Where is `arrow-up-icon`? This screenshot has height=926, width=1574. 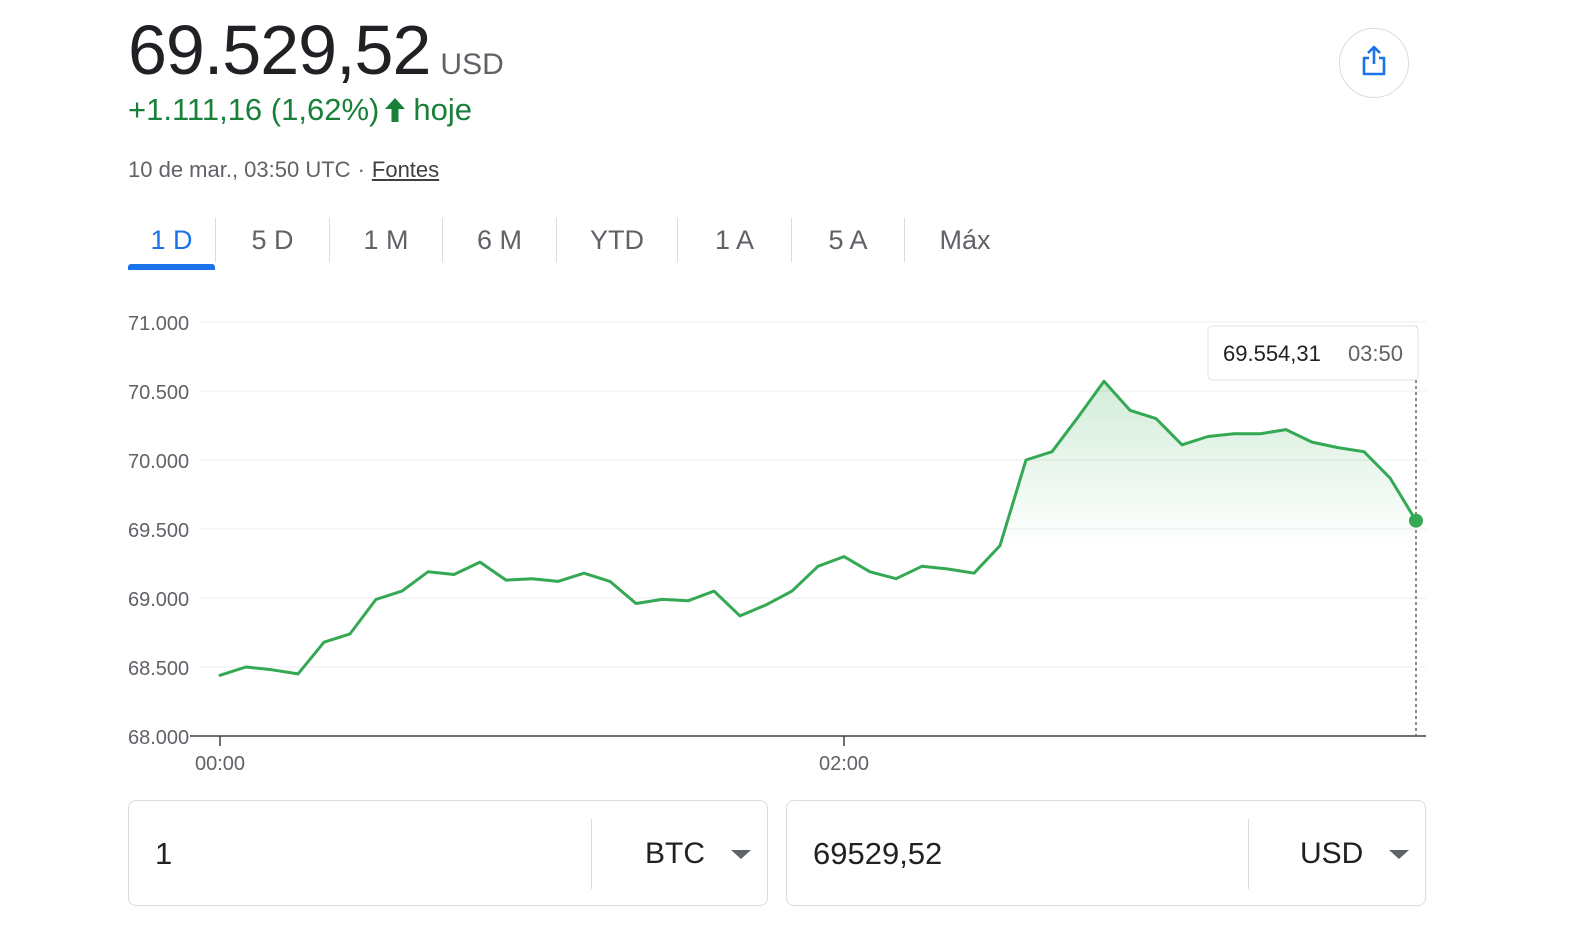 arrow-up-icon is located at coordinates (395, 110).